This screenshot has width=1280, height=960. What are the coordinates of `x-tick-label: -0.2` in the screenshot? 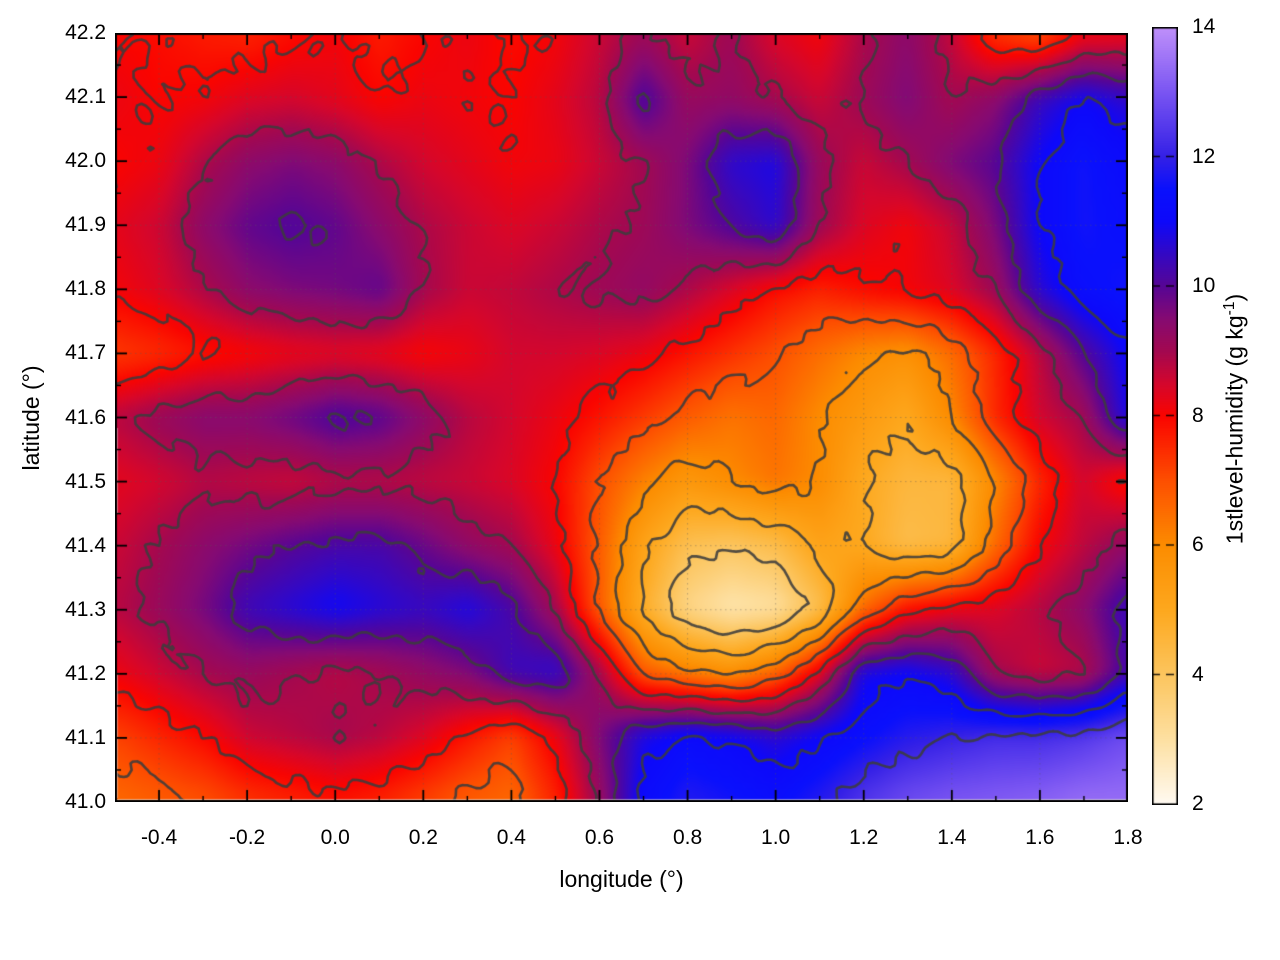 It's located at (247, 837).